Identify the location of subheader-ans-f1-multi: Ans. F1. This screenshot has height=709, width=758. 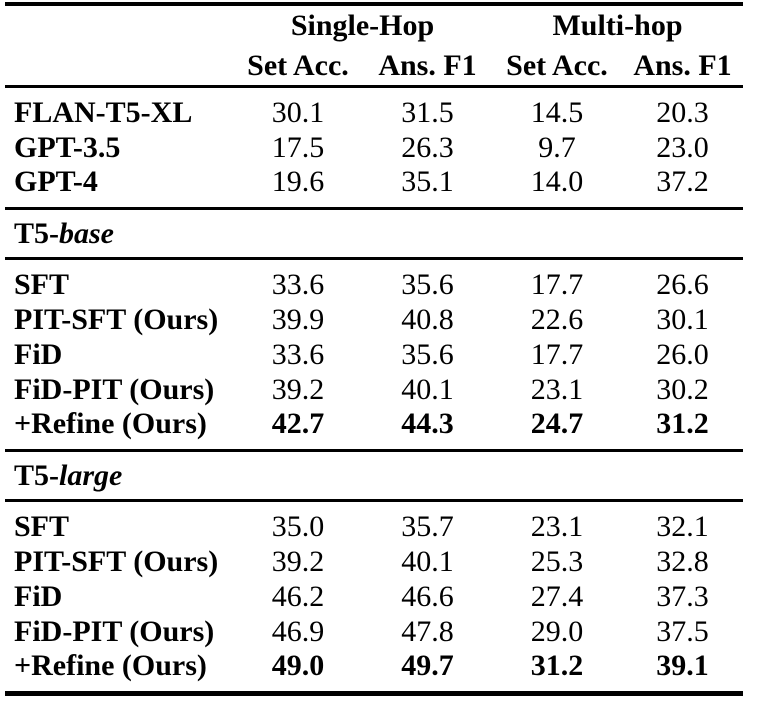
(682, 65).